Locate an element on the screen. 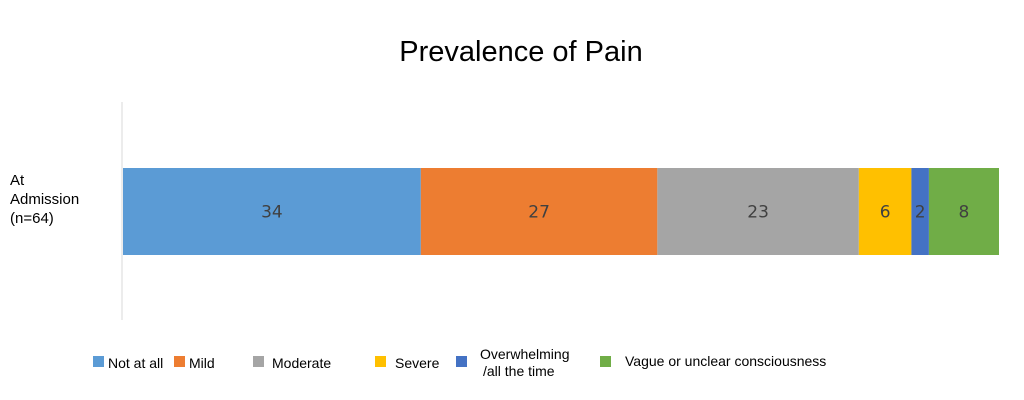  legend-label-2: Moderate is located at coordinates (301, 363).